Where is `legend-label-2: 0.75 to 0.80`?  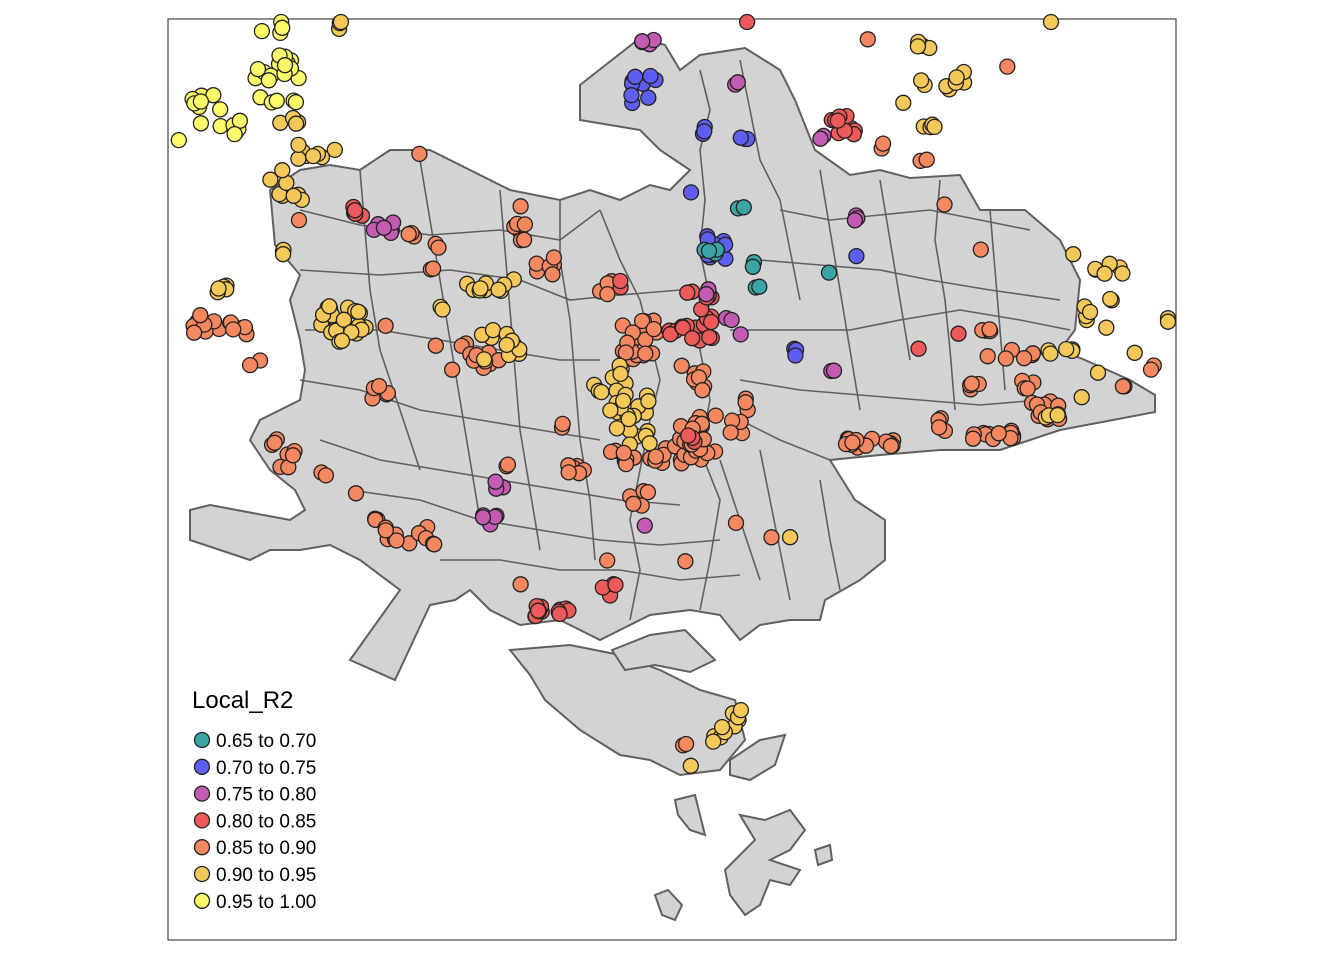
legend-label-2: 0.75 to 0.80 is located at coordinates (266, 795).